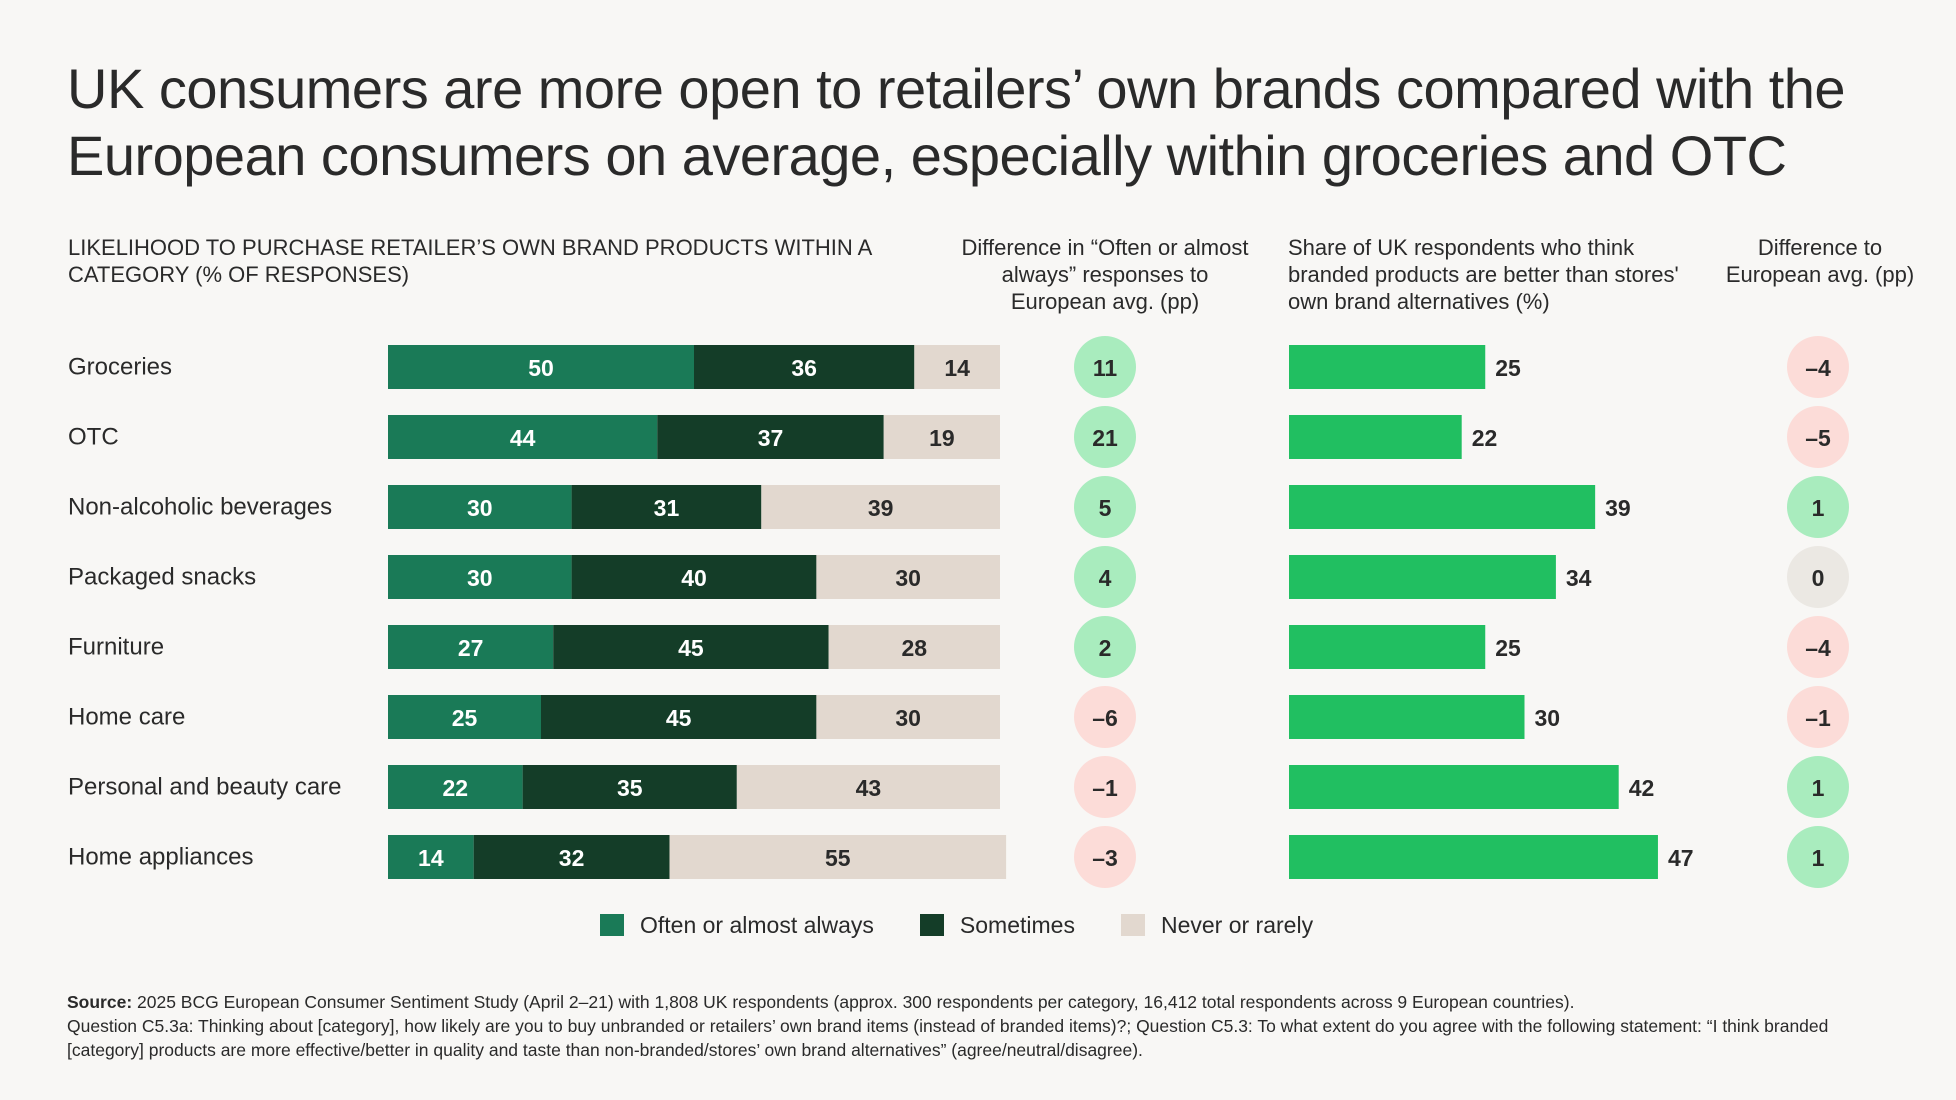  What do you see at coordinates (1681, 858) in the screenshot?
I see `share-value-label: 47` at bounding box center [1681, 858].